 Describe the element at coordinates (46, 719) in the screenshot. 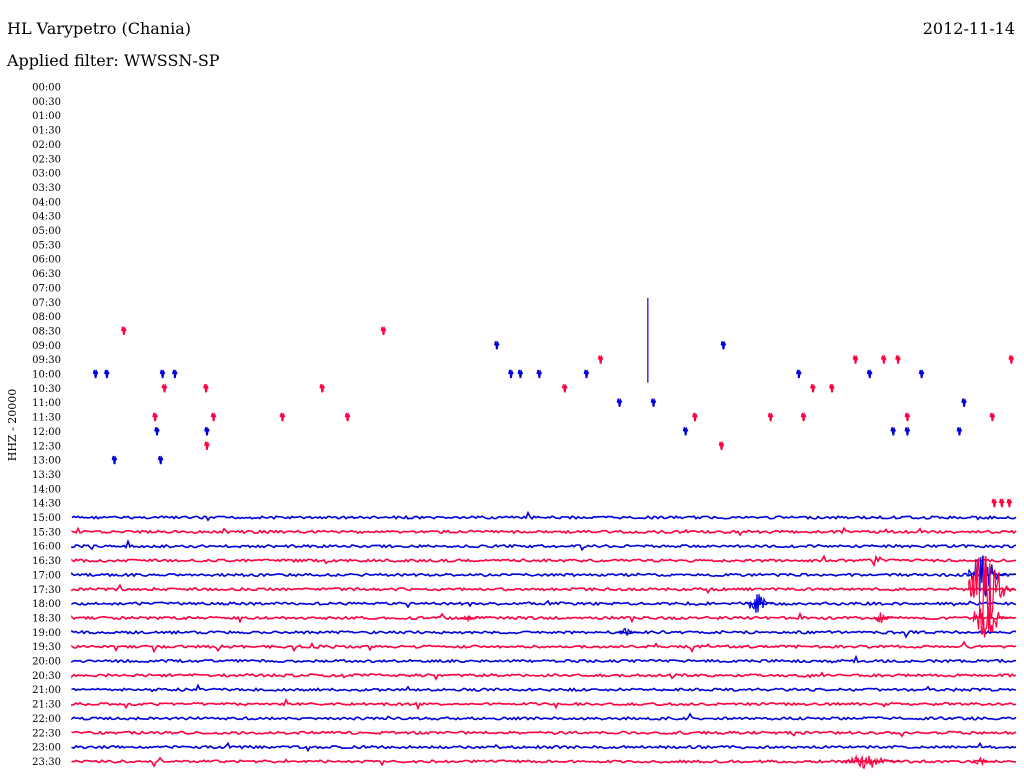

I see `tick-label: 22:00` at that location.